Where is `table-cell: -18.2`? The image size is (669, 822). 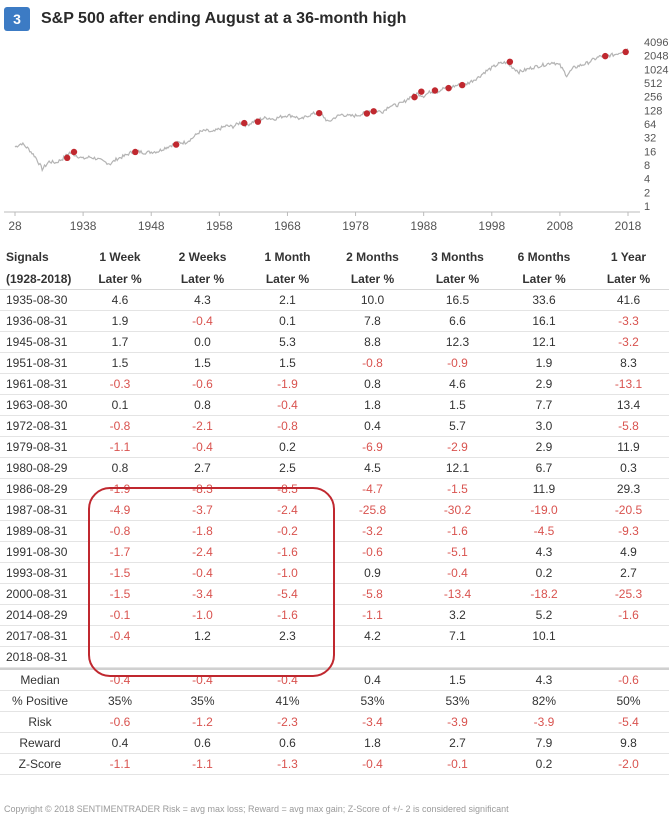 table-cell: -18.2 is located at coordinates (544, 594).